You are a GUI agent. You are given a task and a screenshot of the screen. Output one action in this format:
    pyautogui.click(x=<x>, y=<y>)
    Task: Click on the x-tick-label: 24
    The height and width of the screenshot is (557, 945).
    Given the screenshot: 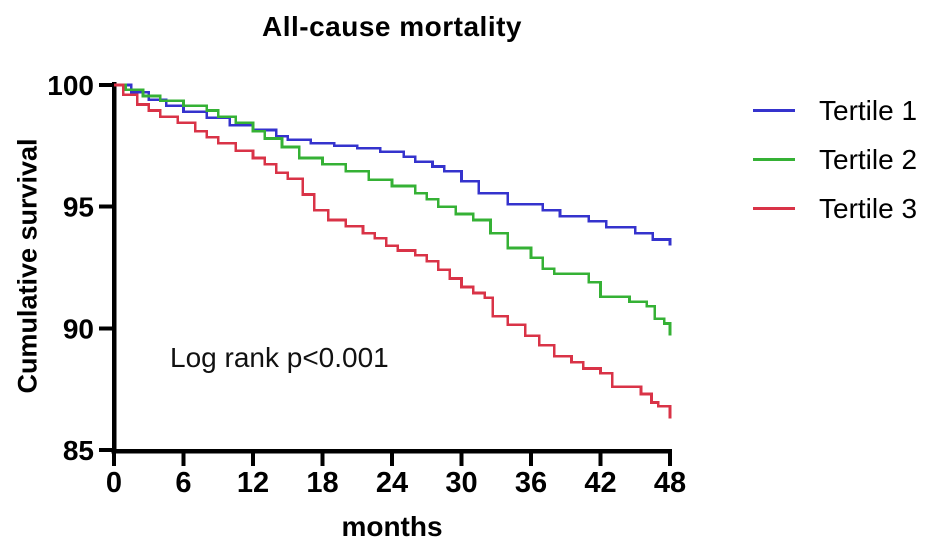 What is the action you would take?
    pyautogui.click(x=392, y=483)
    